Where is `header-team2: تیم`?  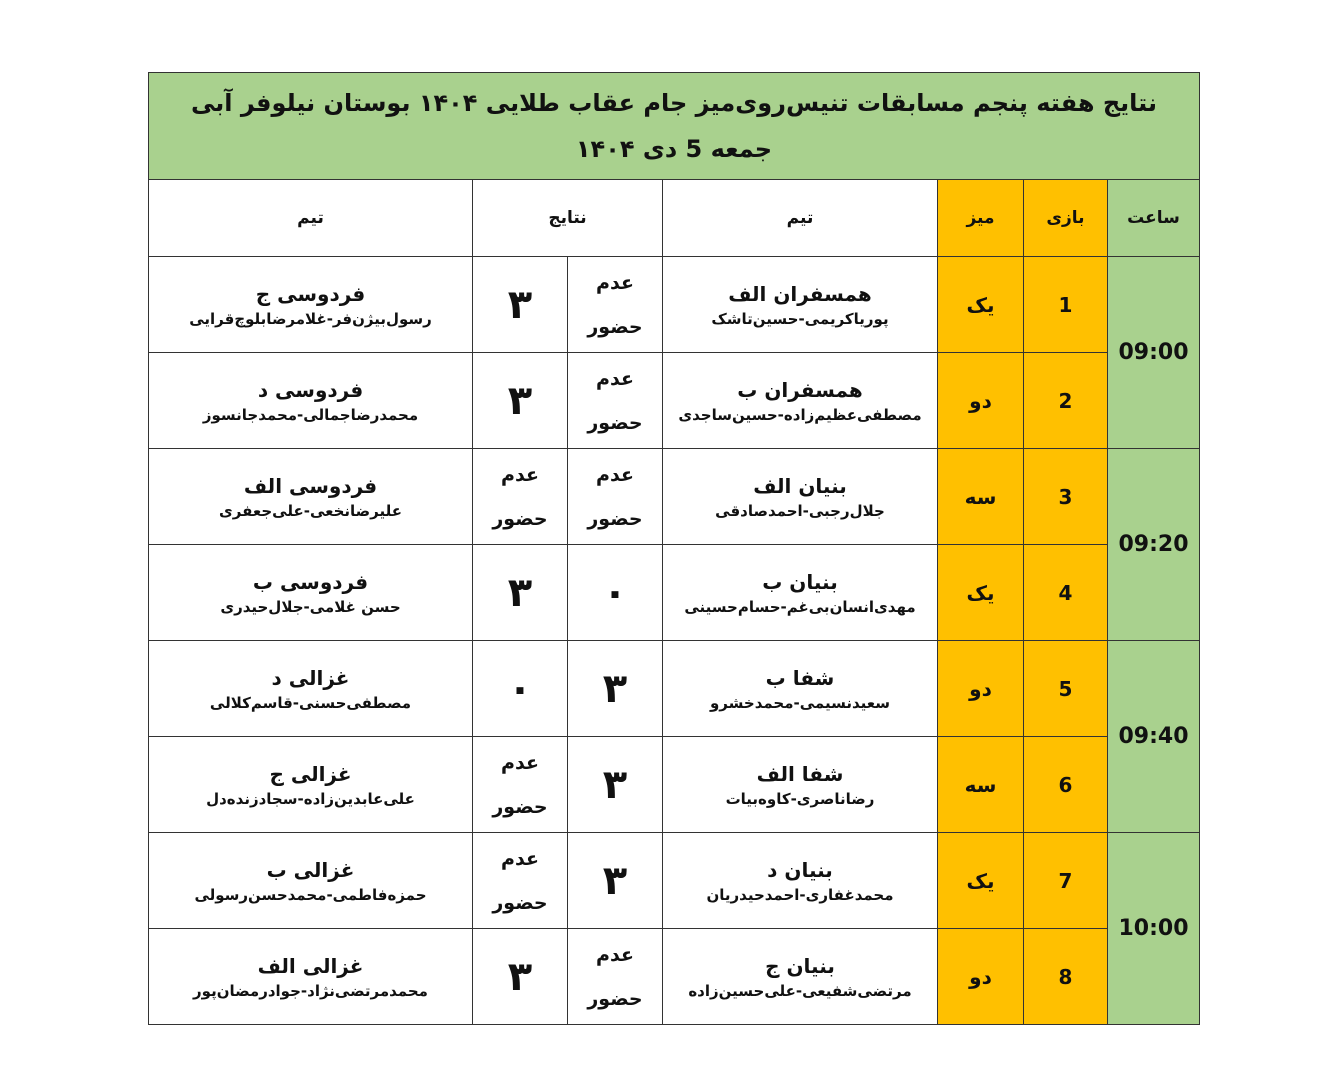 header-team2: تیم is located at coordinates (310, 218).